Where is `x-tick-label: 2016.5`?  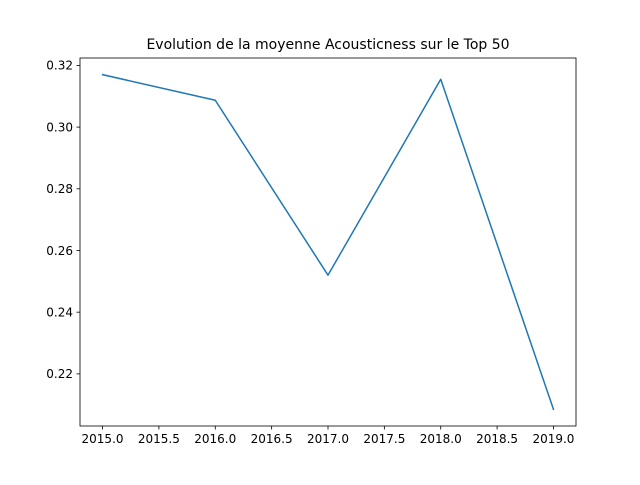 x-tick-label: 2016.5 is located at coordinates (272, 439).